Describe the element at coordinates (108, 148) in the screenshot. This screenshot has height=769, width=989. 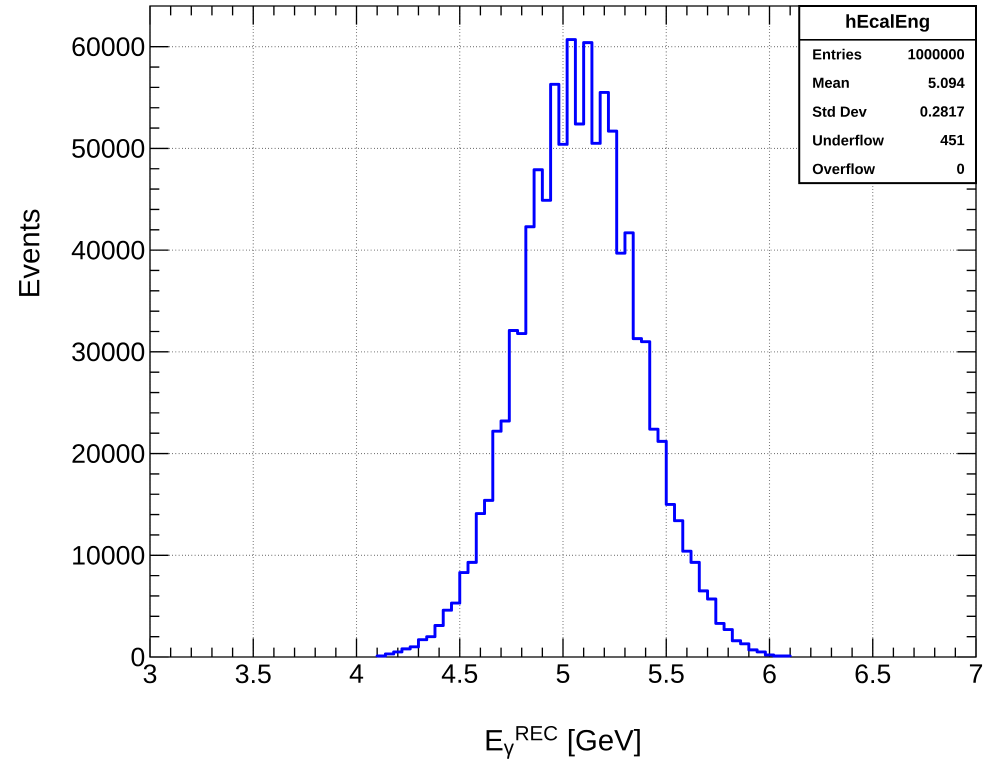
I see `y-tick-label: 50000` at that location.